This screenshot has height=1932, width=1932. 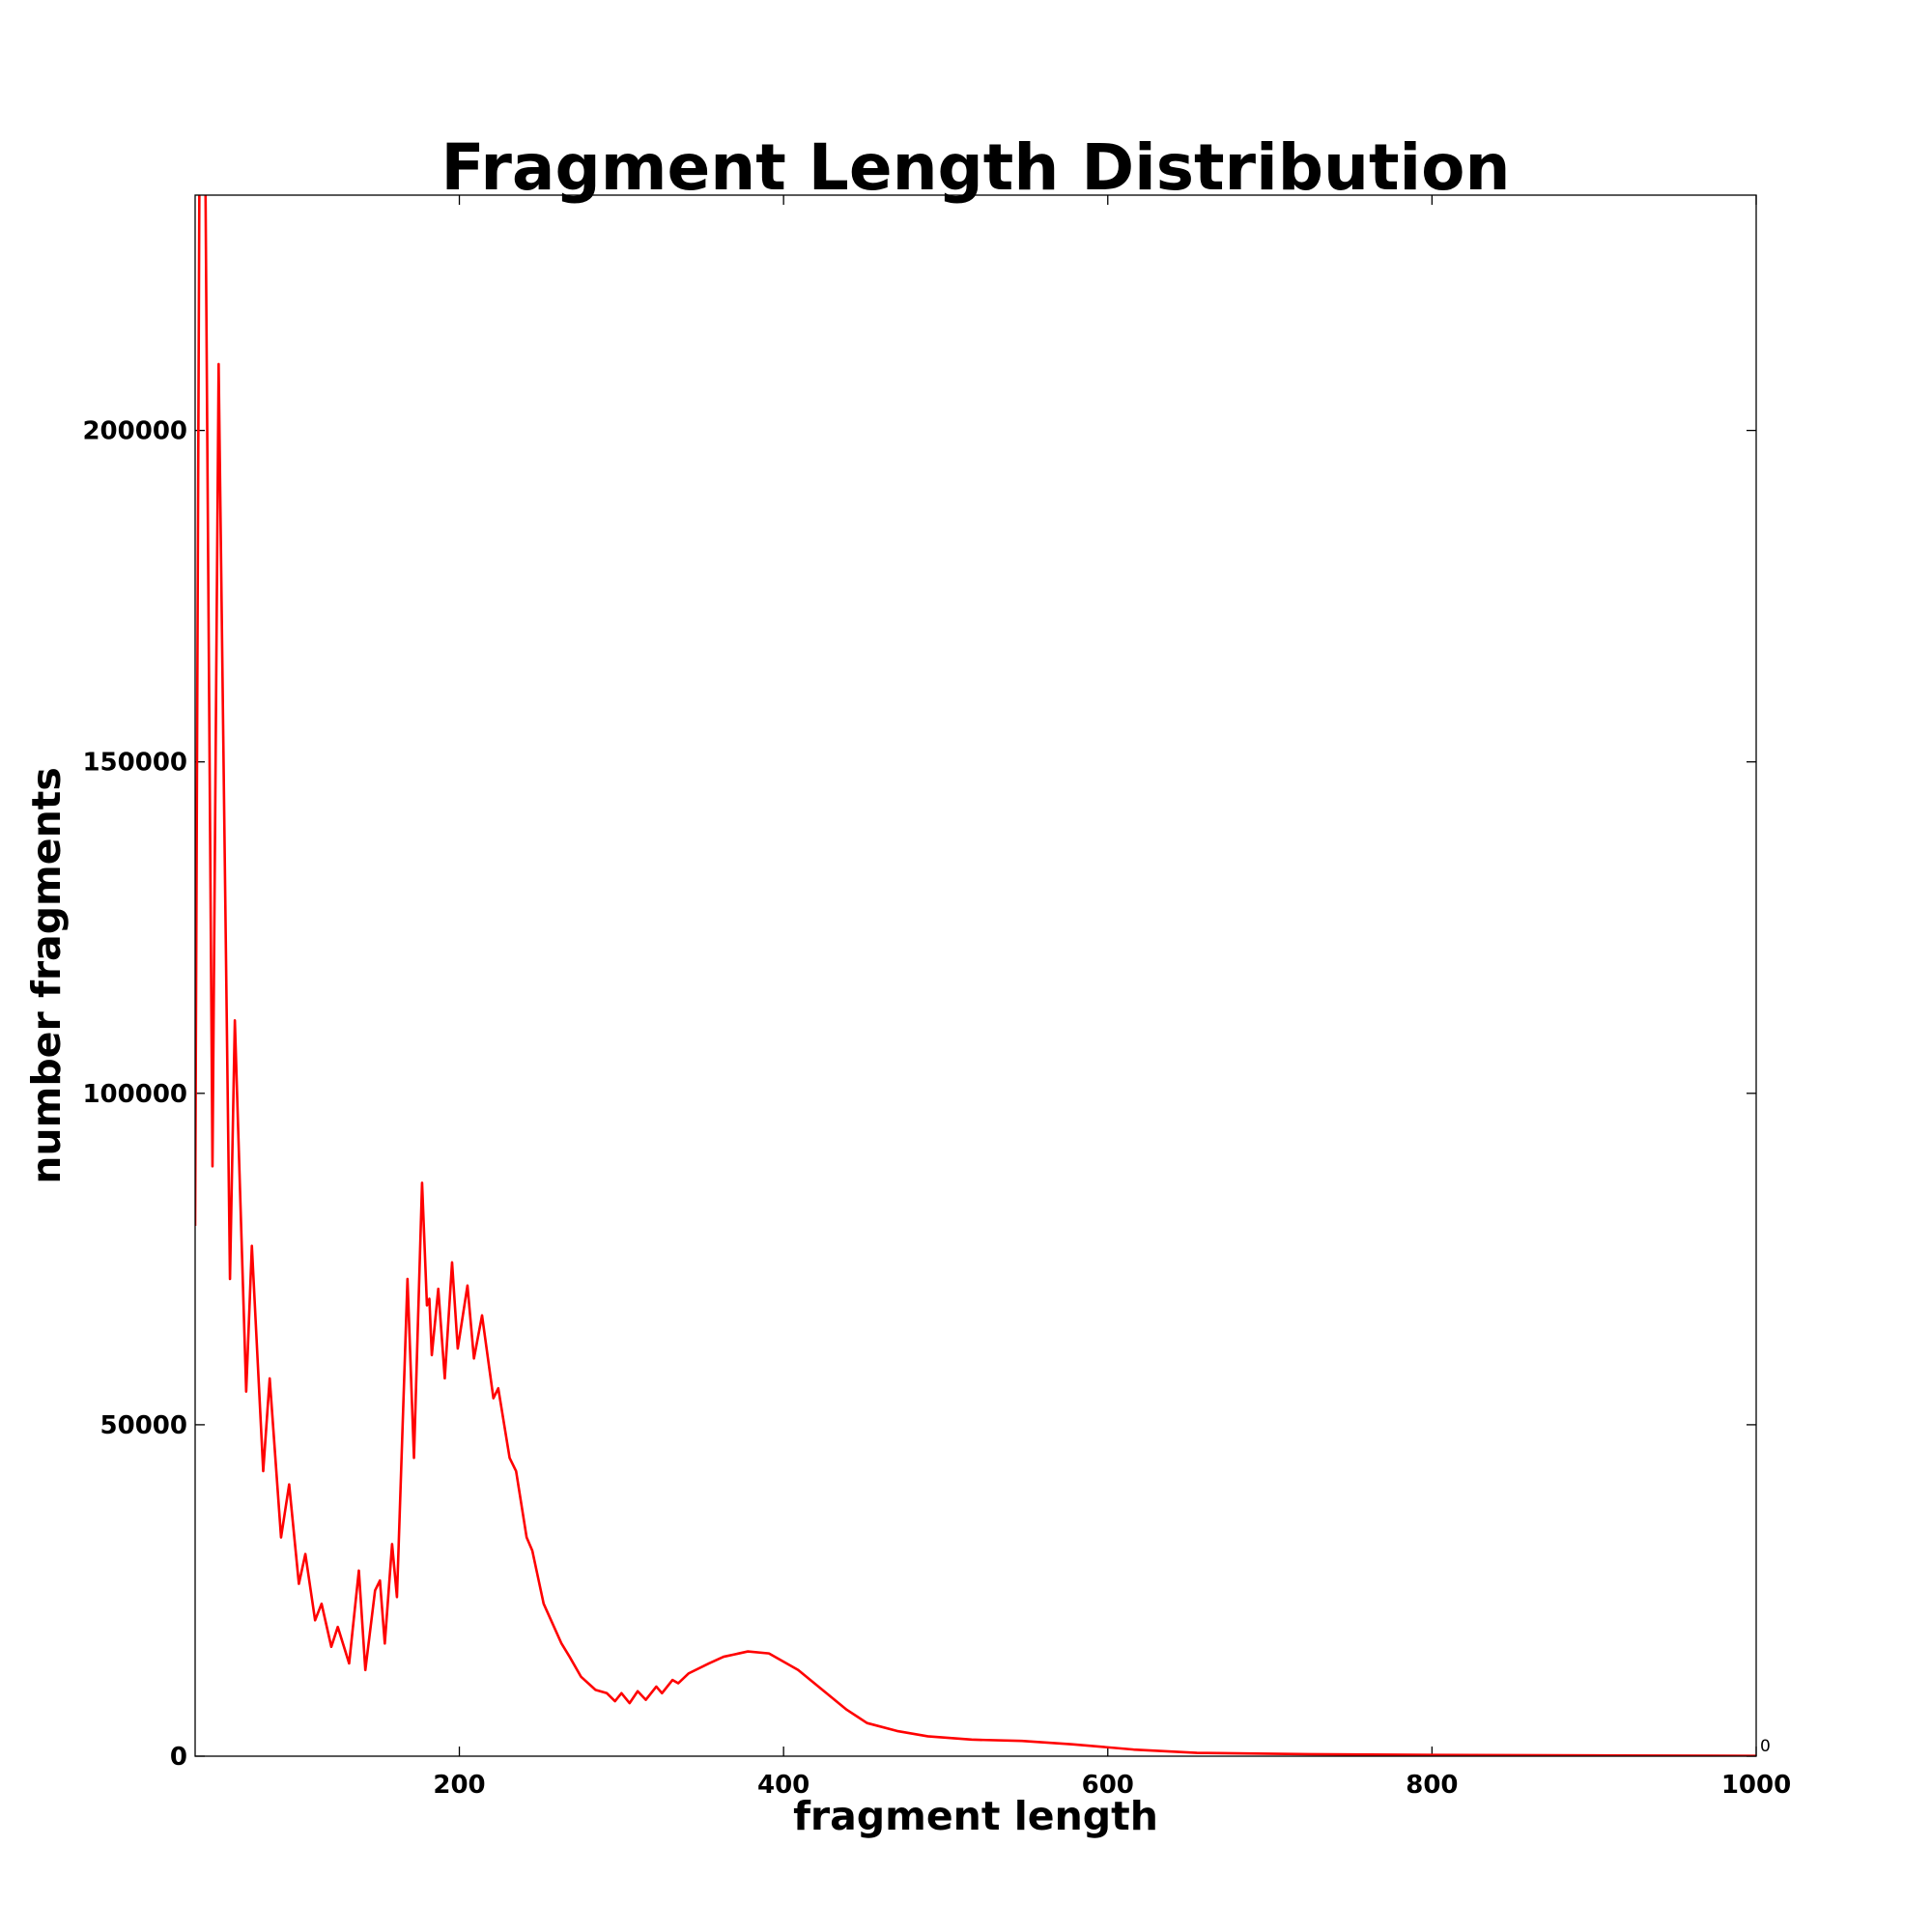 I want to click on y-tick-label: 200000, so click(x=134, y=431).